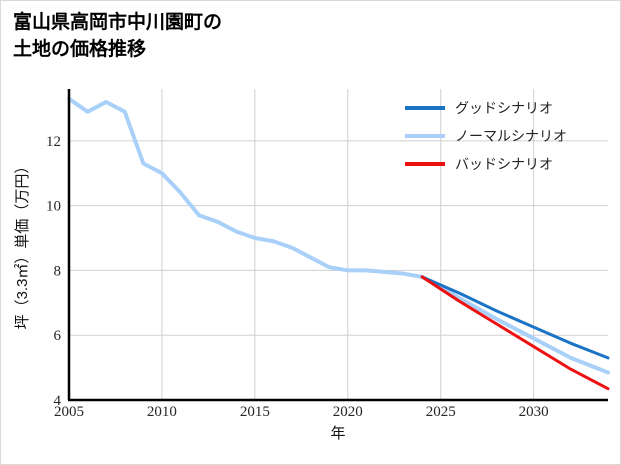 The width and height of the screenshot is (621, 465). What do you see at coordinates (255, 412) in the screenshot?
I see `x-tick-label: 2015` at bounding box center [255, 412].